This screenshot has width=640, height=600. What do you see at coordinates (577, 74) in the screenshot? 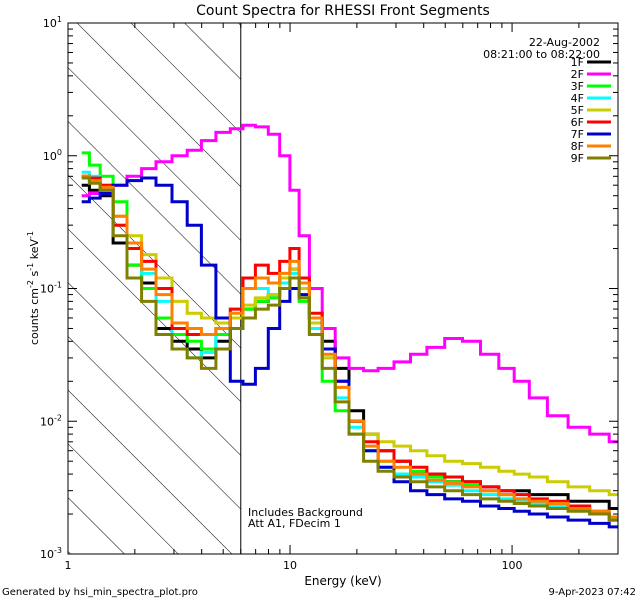
I see `legend-label-2f: 2F` at bounding box center [577, 74].